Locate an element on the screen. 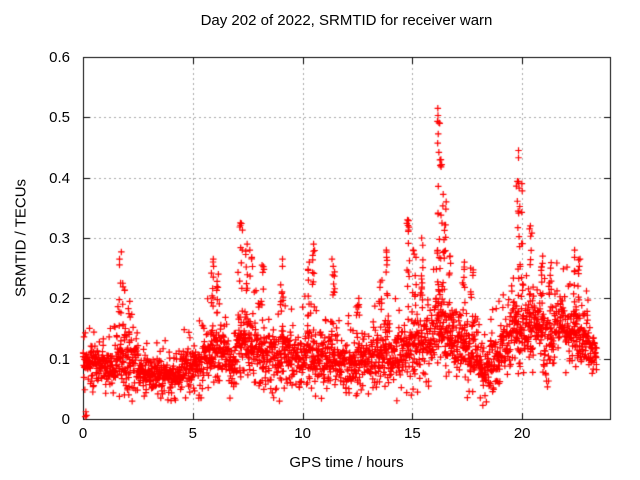  y-tick-label: 0.1 is located at coordinates (59, 359).